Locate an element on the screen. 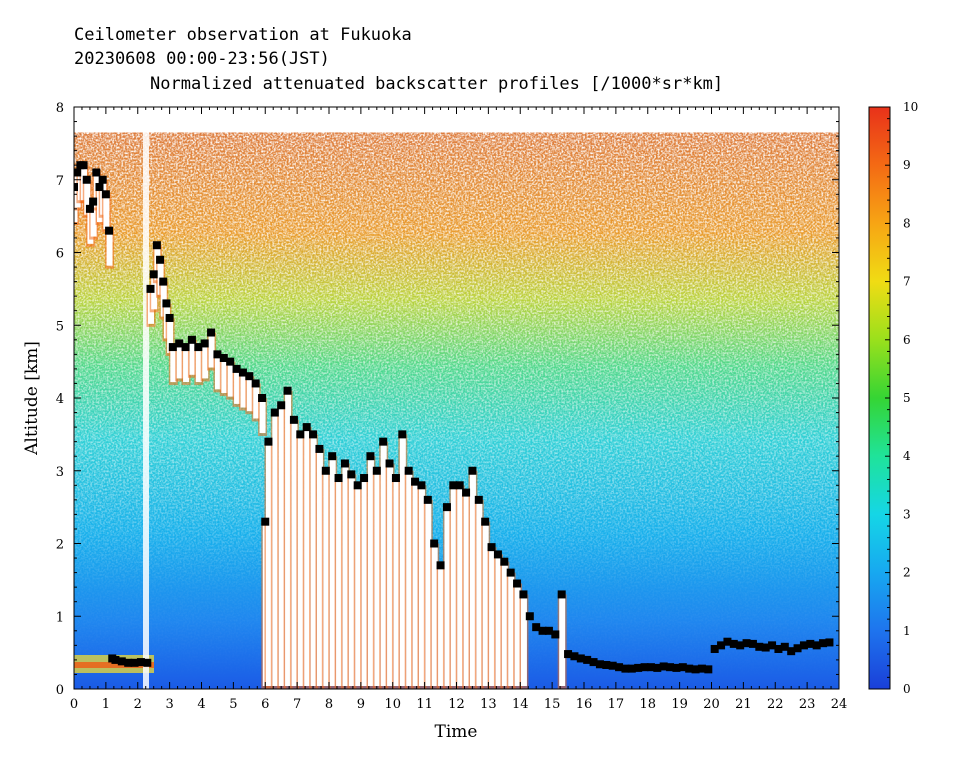 Image resolution: width=960 pixels, height=770 pixels. x-tick-label: 22 is located at coordinates (775, 704).